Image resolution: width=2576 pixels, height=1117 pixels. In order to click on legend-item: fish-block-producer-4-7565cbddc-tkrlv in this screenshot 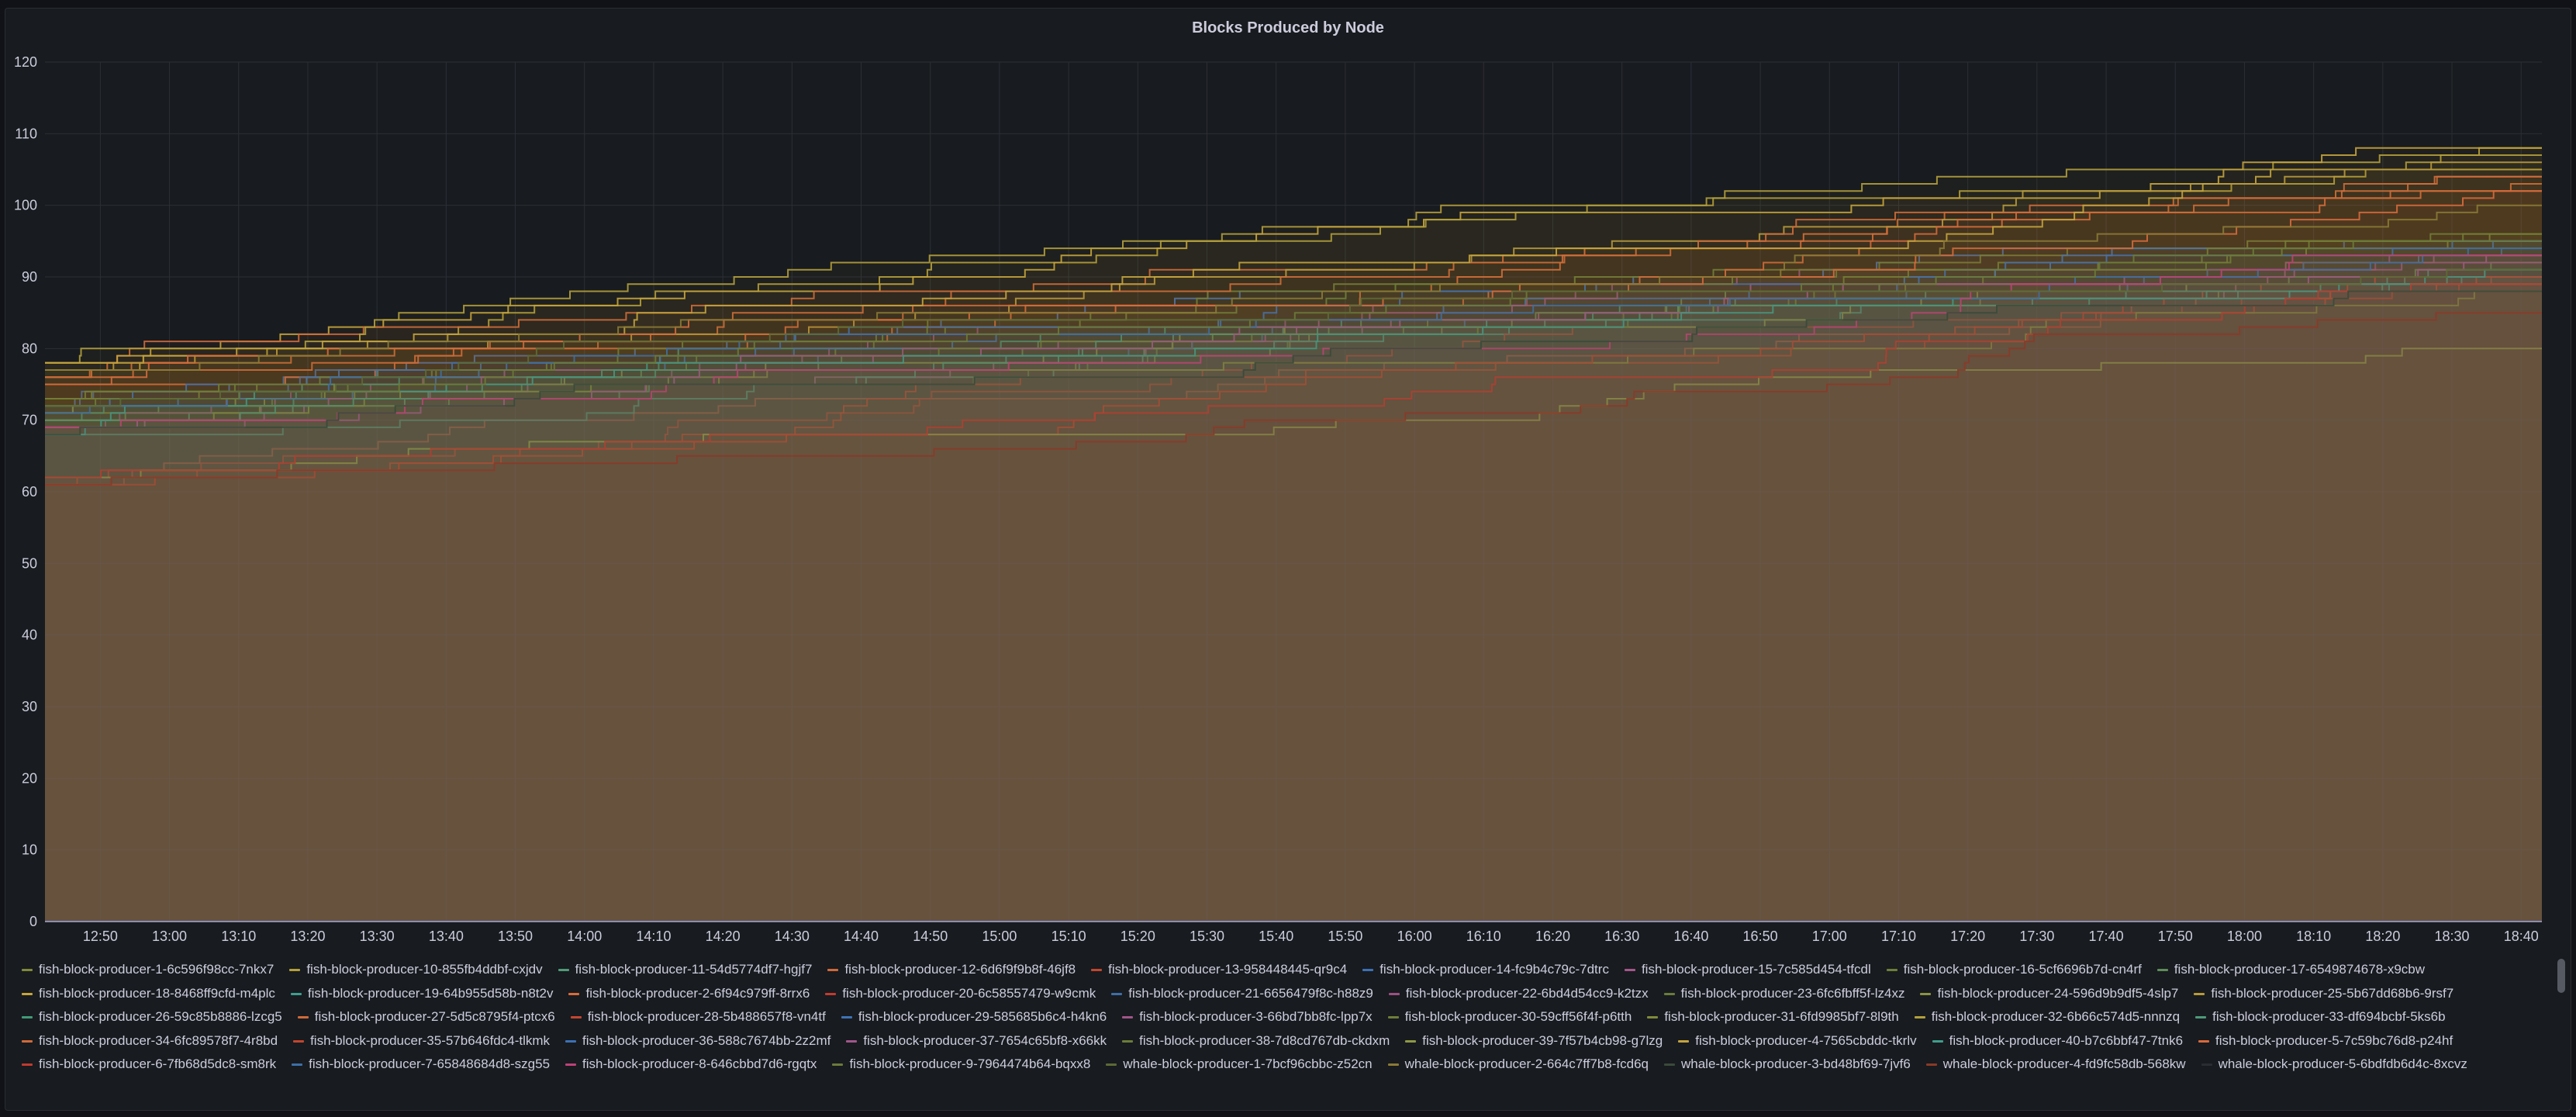, I will do `click(1798, 1041)`.